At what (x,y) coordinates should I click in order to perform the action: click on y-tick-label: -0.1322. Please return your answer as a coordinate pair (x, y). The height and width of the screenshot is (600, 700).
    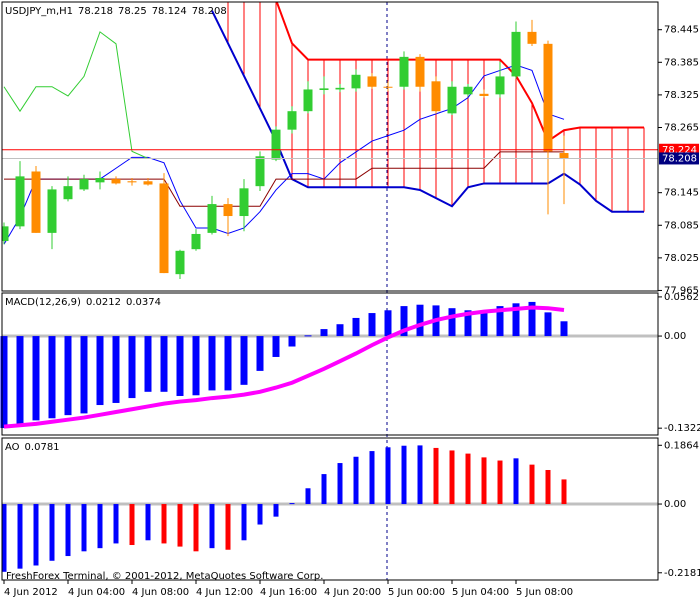
    Looking at the image, I should click on (682, 428).